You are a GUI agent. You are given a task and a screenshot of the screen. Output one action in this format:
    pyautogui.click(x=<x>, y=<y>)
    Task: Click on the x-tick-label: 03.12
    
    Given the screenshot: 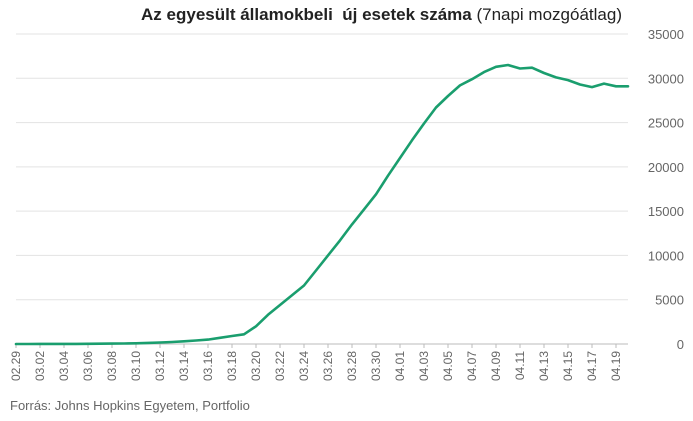 What is the action you would take?
    pyautogui.click(x=160, y=366)
    